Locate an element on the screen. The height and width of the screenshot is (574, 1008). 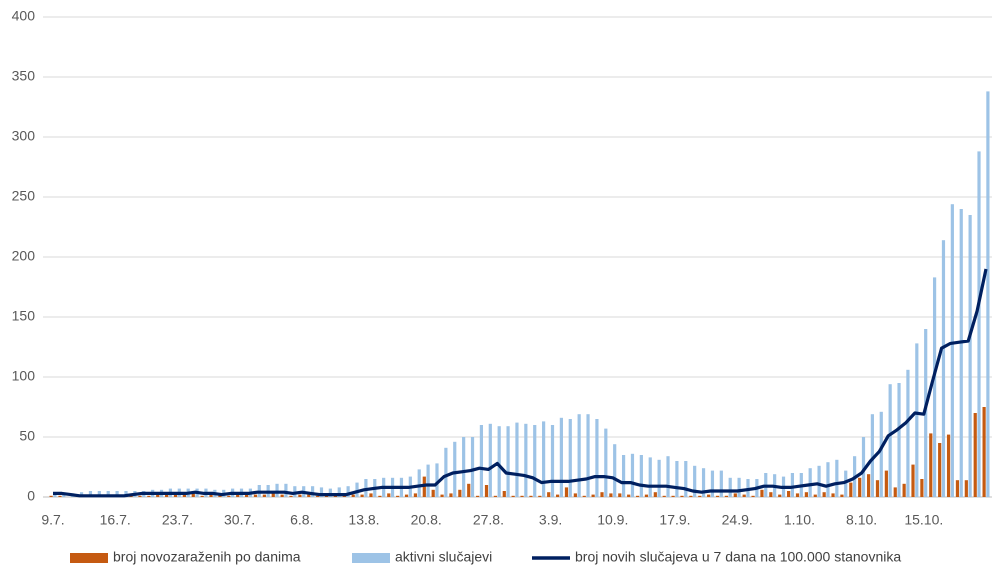
x-tick-label: 24.9. is located at coordinates (737, 520).